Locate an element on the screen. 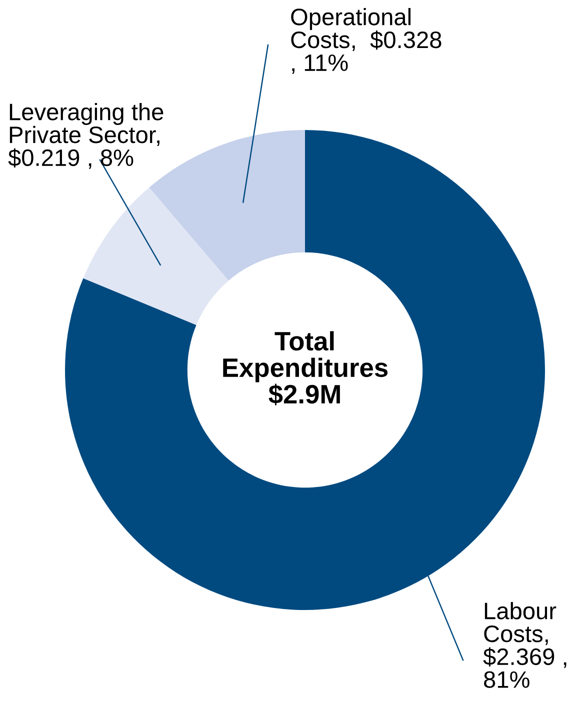 The width and height of the screenshot is (579, 720). slice-label: Labour Costs, $2.369 , 81% is located at coordinates (524, 645).